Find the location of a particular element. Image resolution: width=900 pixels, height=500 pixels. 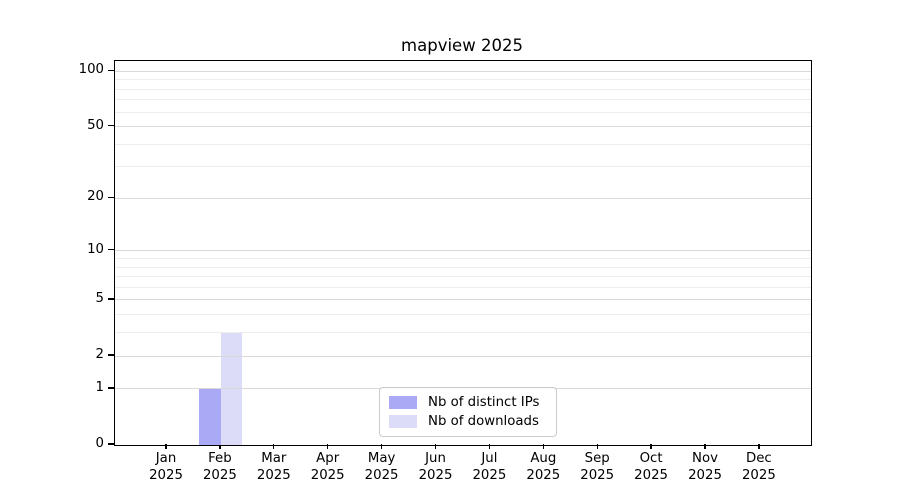

y-tick-label: 10 is located at coordinates (95, 249).